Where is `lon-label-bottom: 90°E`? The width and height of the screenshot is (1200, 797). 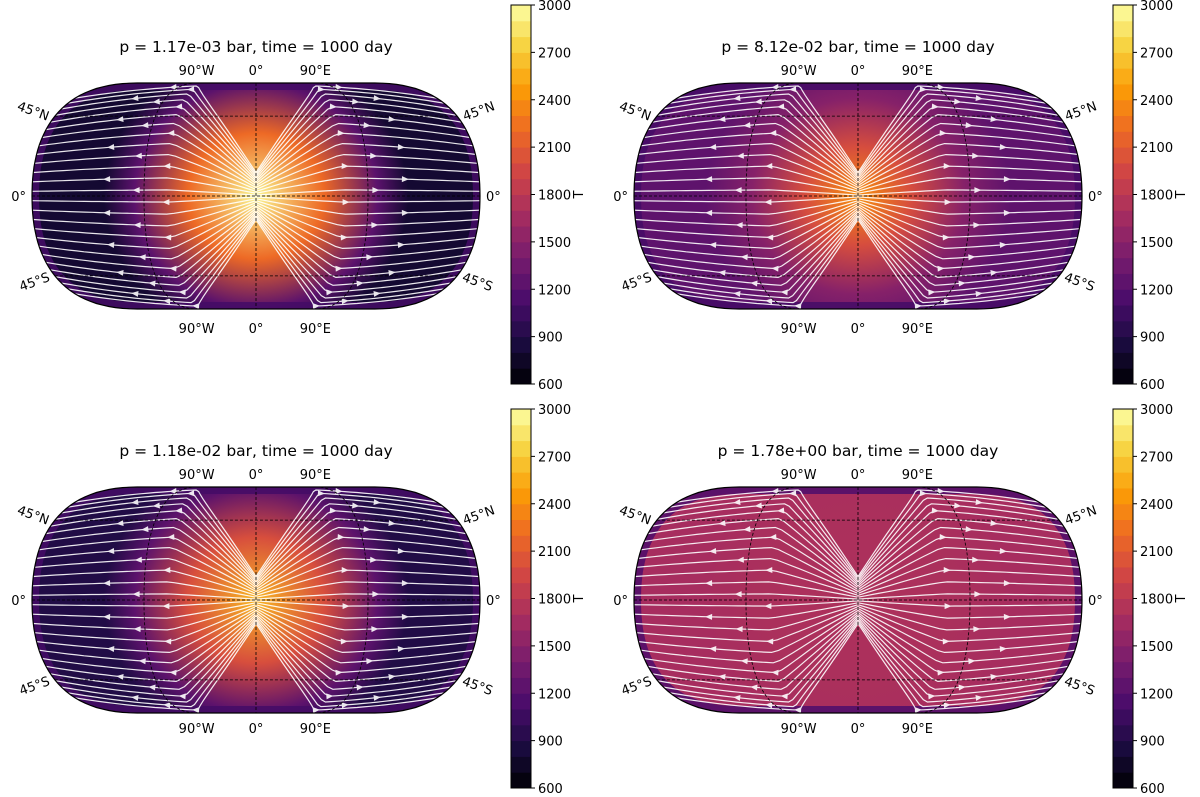
lon-label-bottom: 90°E is located at coordinates (917, 329).